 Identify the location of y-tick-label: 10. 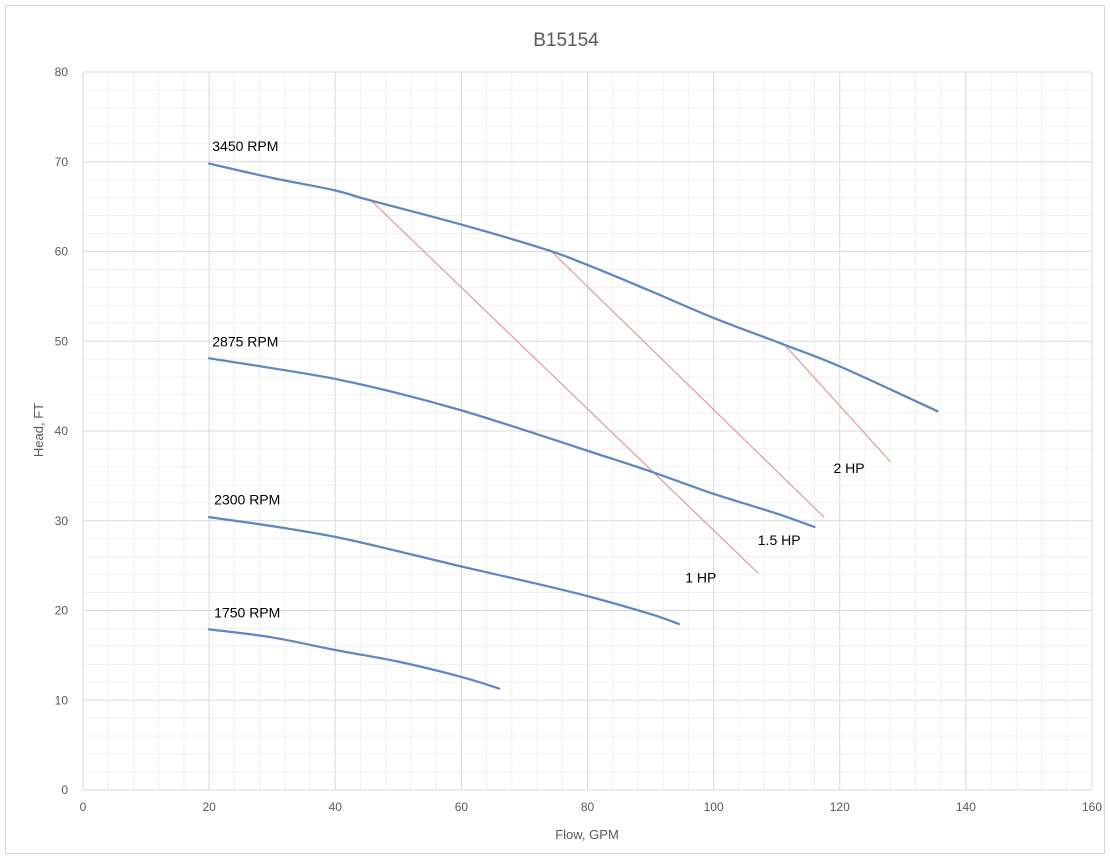
(62, 700).